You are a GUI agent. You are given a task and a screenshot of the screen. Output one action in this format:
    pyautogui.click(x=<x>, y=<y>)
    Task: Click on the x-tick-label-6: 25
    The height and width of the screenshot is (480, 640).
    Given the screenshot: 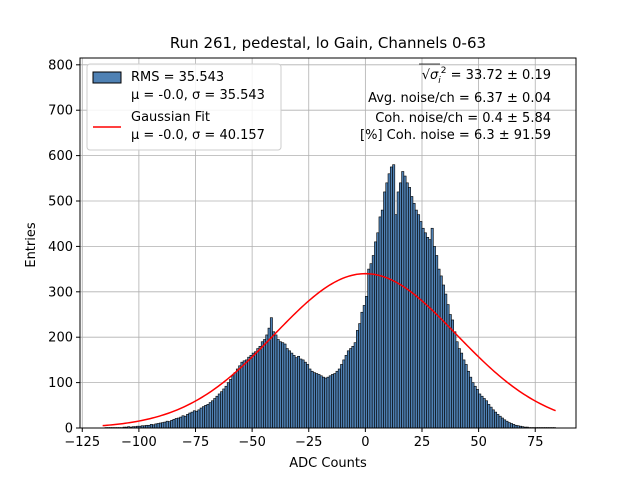 What is the action you would take?
    pyautogui.click(x=422, y=442)
    